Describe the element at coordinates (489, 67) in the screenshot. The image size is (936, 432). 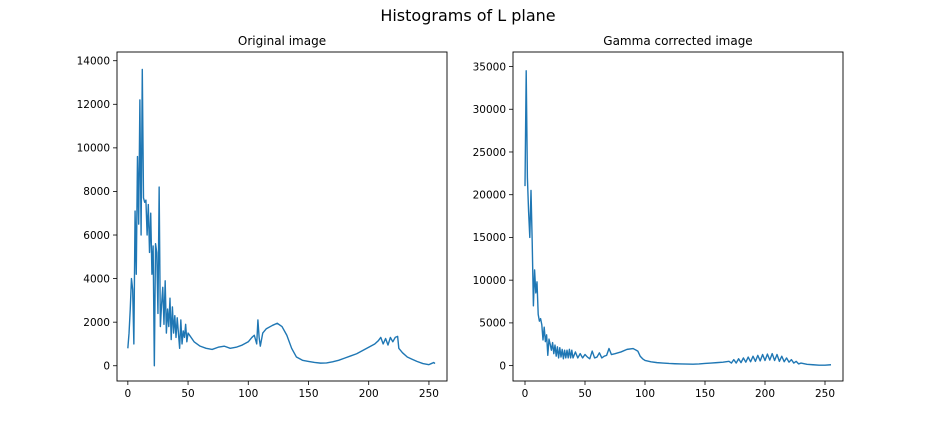
I see `y-tick-label: 35000` at that location.